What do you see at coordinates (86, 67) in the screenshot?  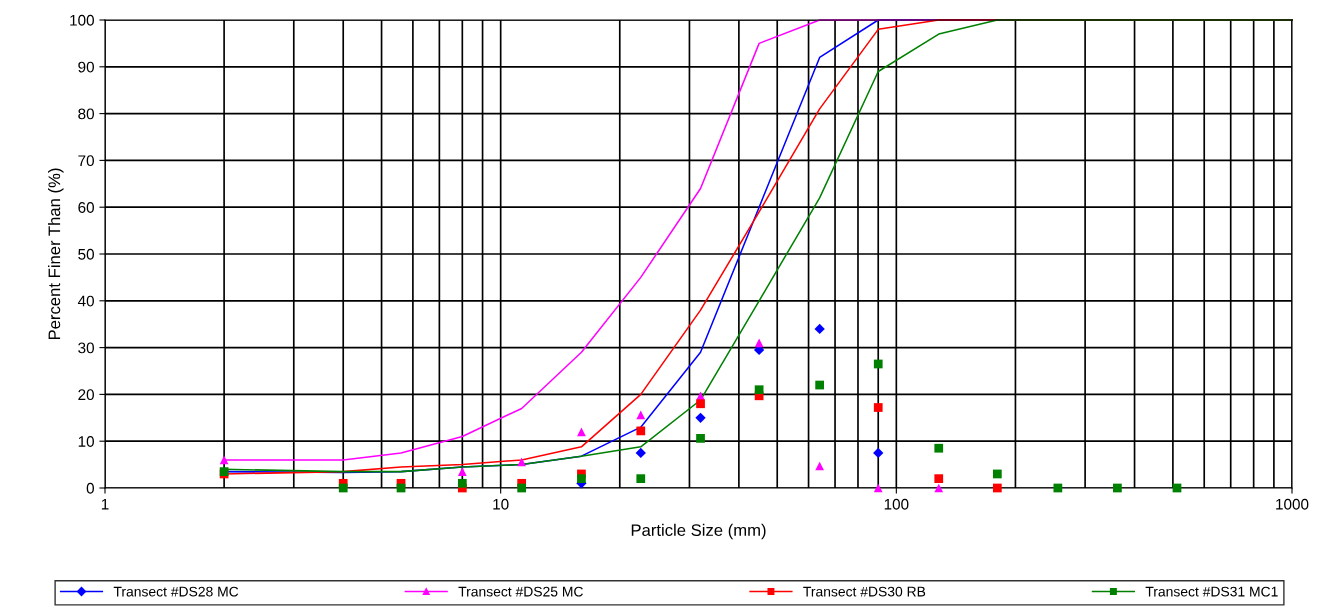 I see `y-tick-label: 90` at bounding box center [86, 67].